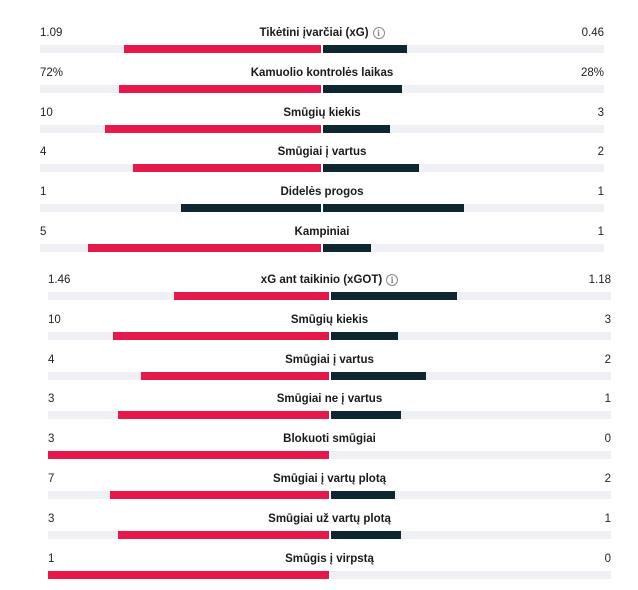  Describe the element at coordinates (329, 479) in the screenshot. I see `stat-label: Smūgiai į vartų plotą` at that location.